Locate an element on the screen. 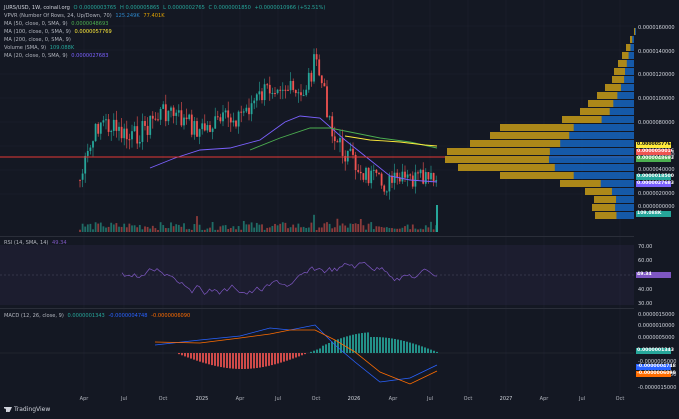 The image size is (679, 419). macd-axis-label: -0.0000005000 is located at coordinates (657, 362).